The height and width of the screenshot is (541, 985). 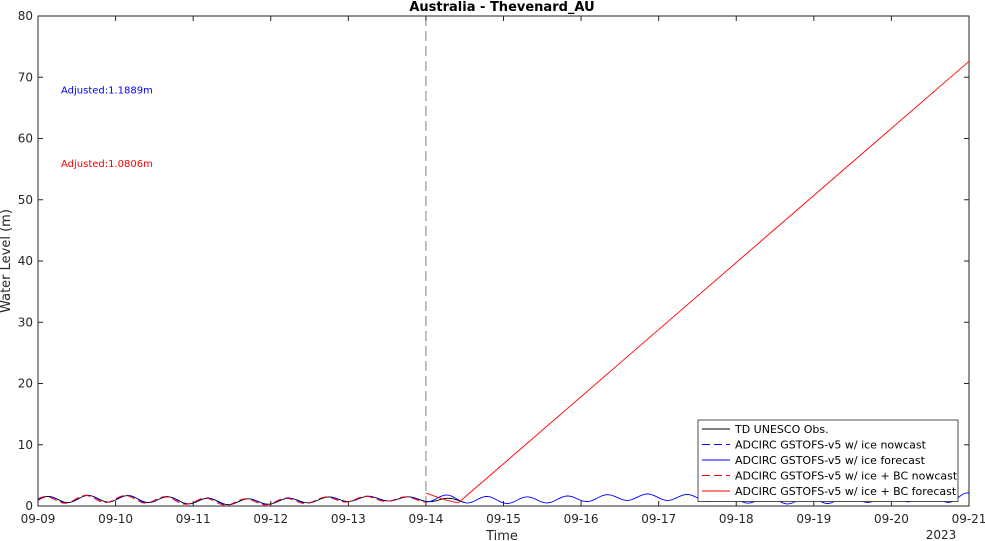 I want to click on x-tick-label: 09-18, so click(x=736, y=519).